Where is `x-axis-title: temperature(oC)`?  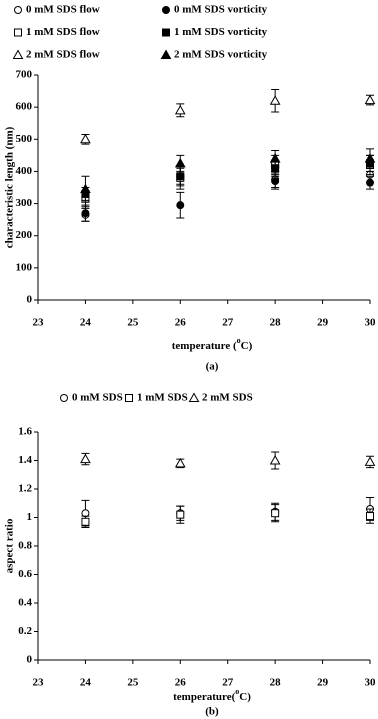
x-axis-title: temperature(oC) is located at coordinates (212, 694).